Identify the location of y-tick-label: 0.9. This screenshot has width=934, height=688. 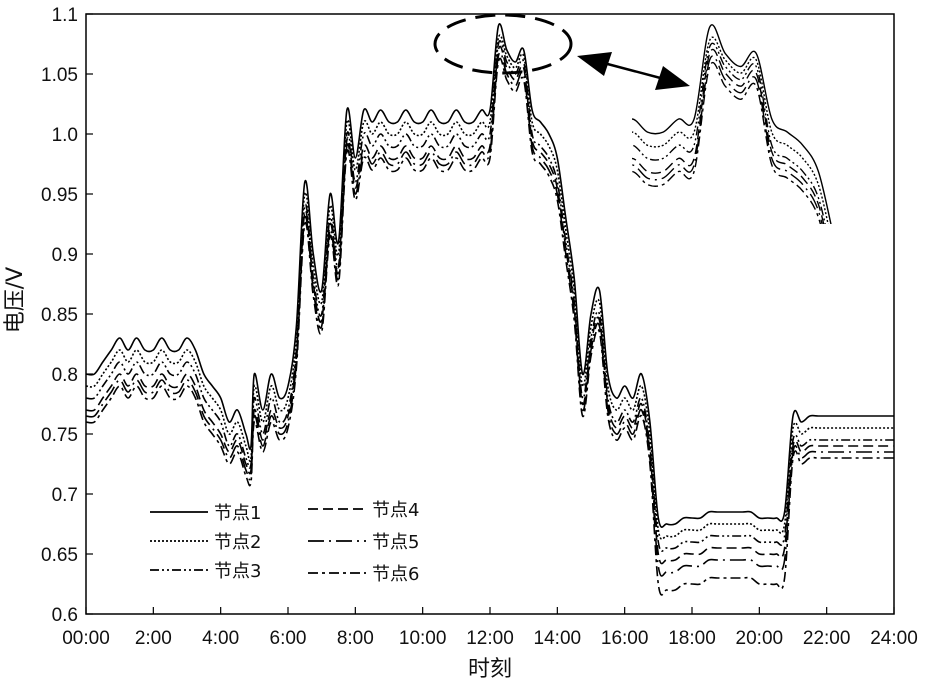
(65, 255).